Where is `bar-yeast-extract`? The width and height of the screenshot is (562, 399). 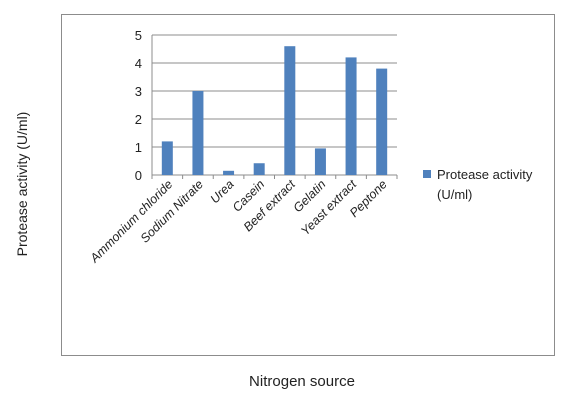
bar-yeast-extract is located at coordinates (351, 116).